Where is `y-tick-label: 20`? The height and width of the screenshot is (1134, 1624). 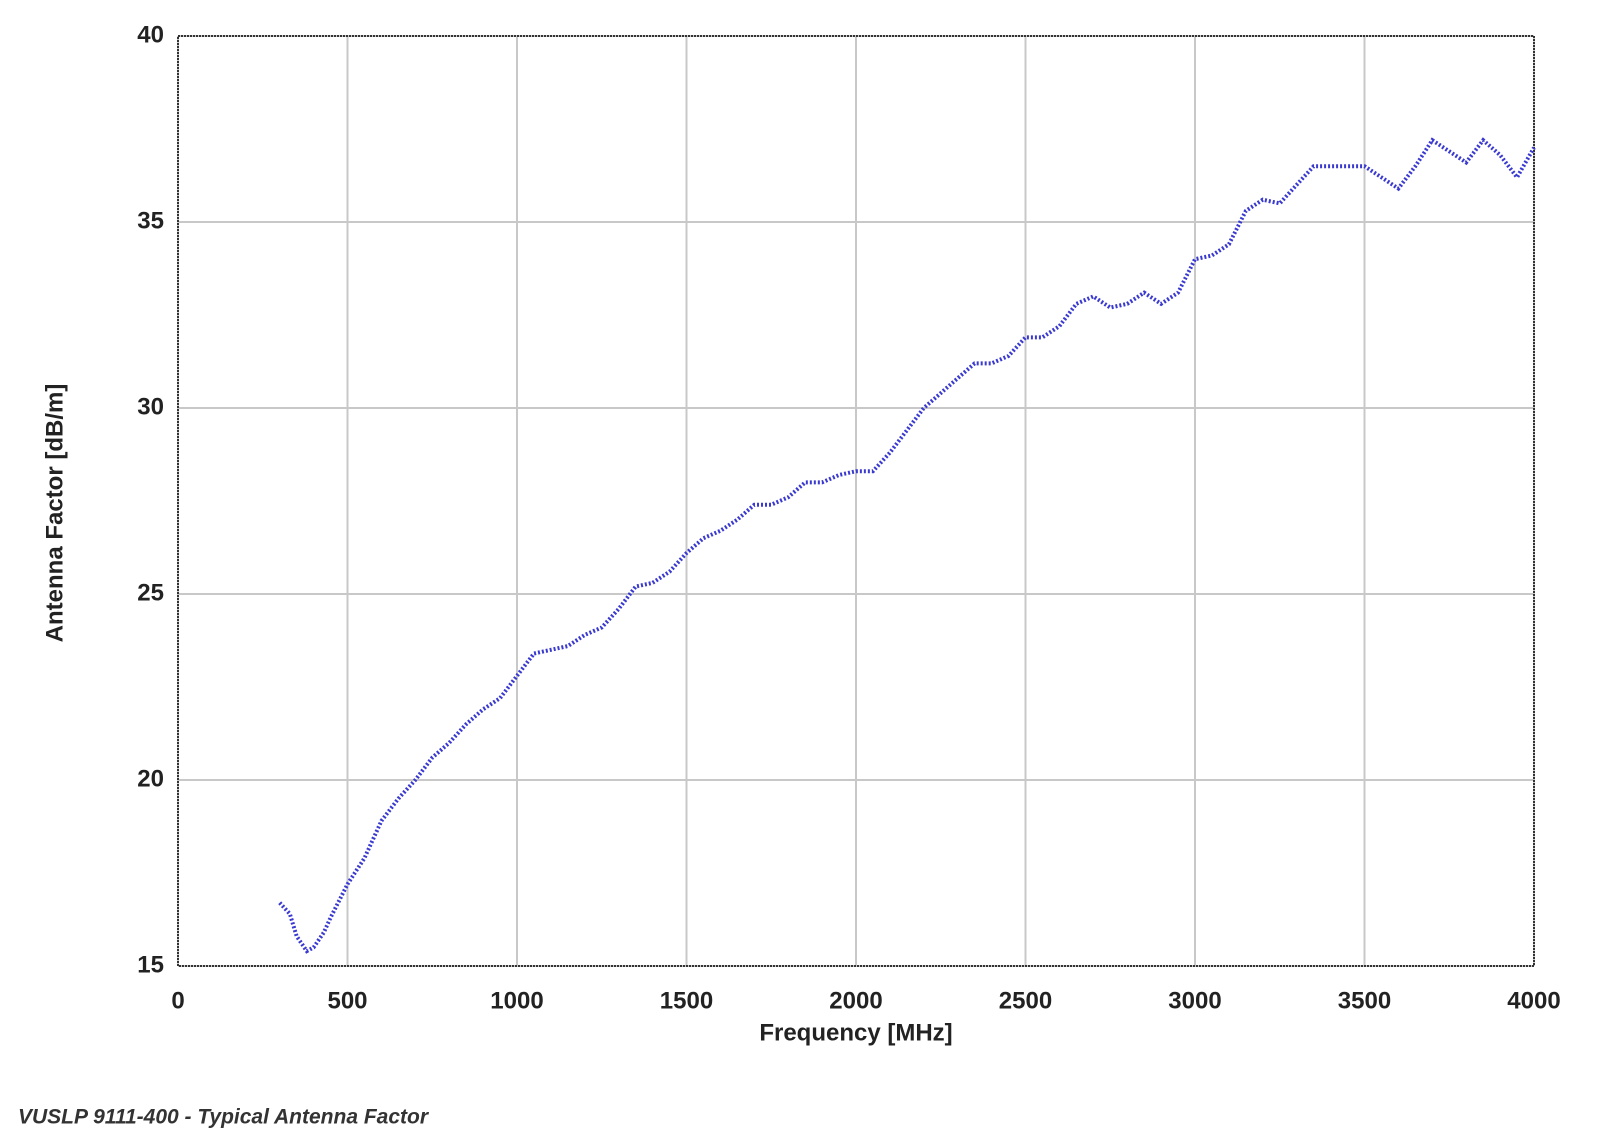
y-tick-label: 20 is located at coordinates (150, 778).